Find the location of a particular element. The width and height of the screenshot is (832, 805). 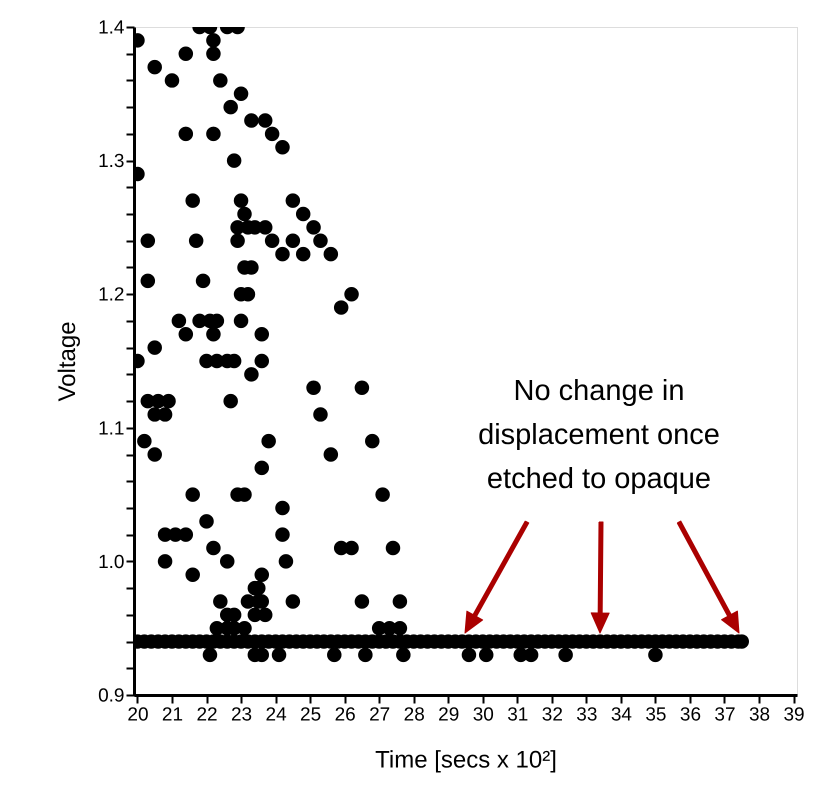

x-tick-label: 21 is located at coordinates (173, 715).